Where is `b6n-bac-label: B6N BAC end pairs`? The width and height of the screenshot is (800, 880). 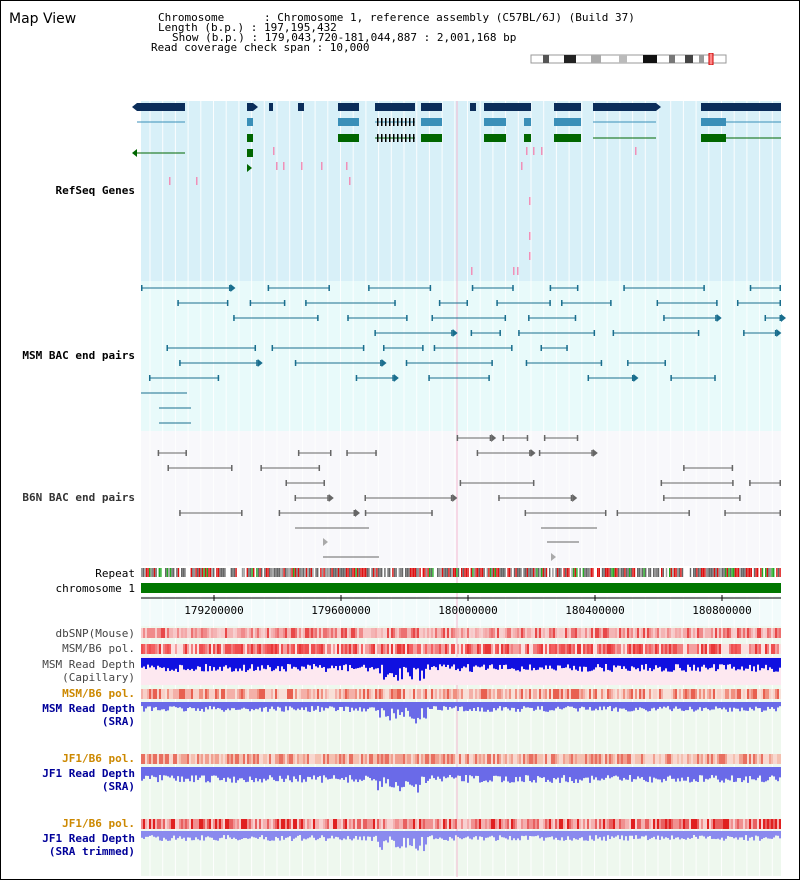
b6n-bac-label: B6N BAC end pairs is located at coordinates (78, 497).